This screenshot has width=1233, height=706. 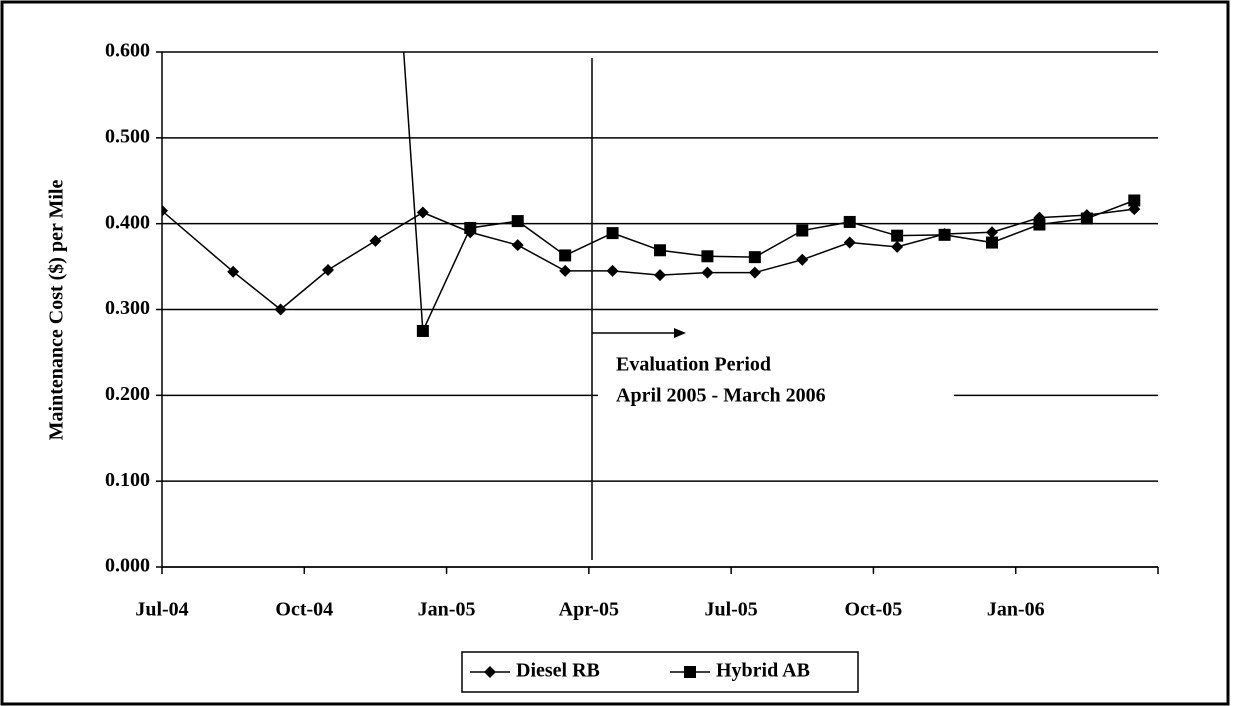 I want to click on y-tick-label: 0.500, so click(x=127, y=136).